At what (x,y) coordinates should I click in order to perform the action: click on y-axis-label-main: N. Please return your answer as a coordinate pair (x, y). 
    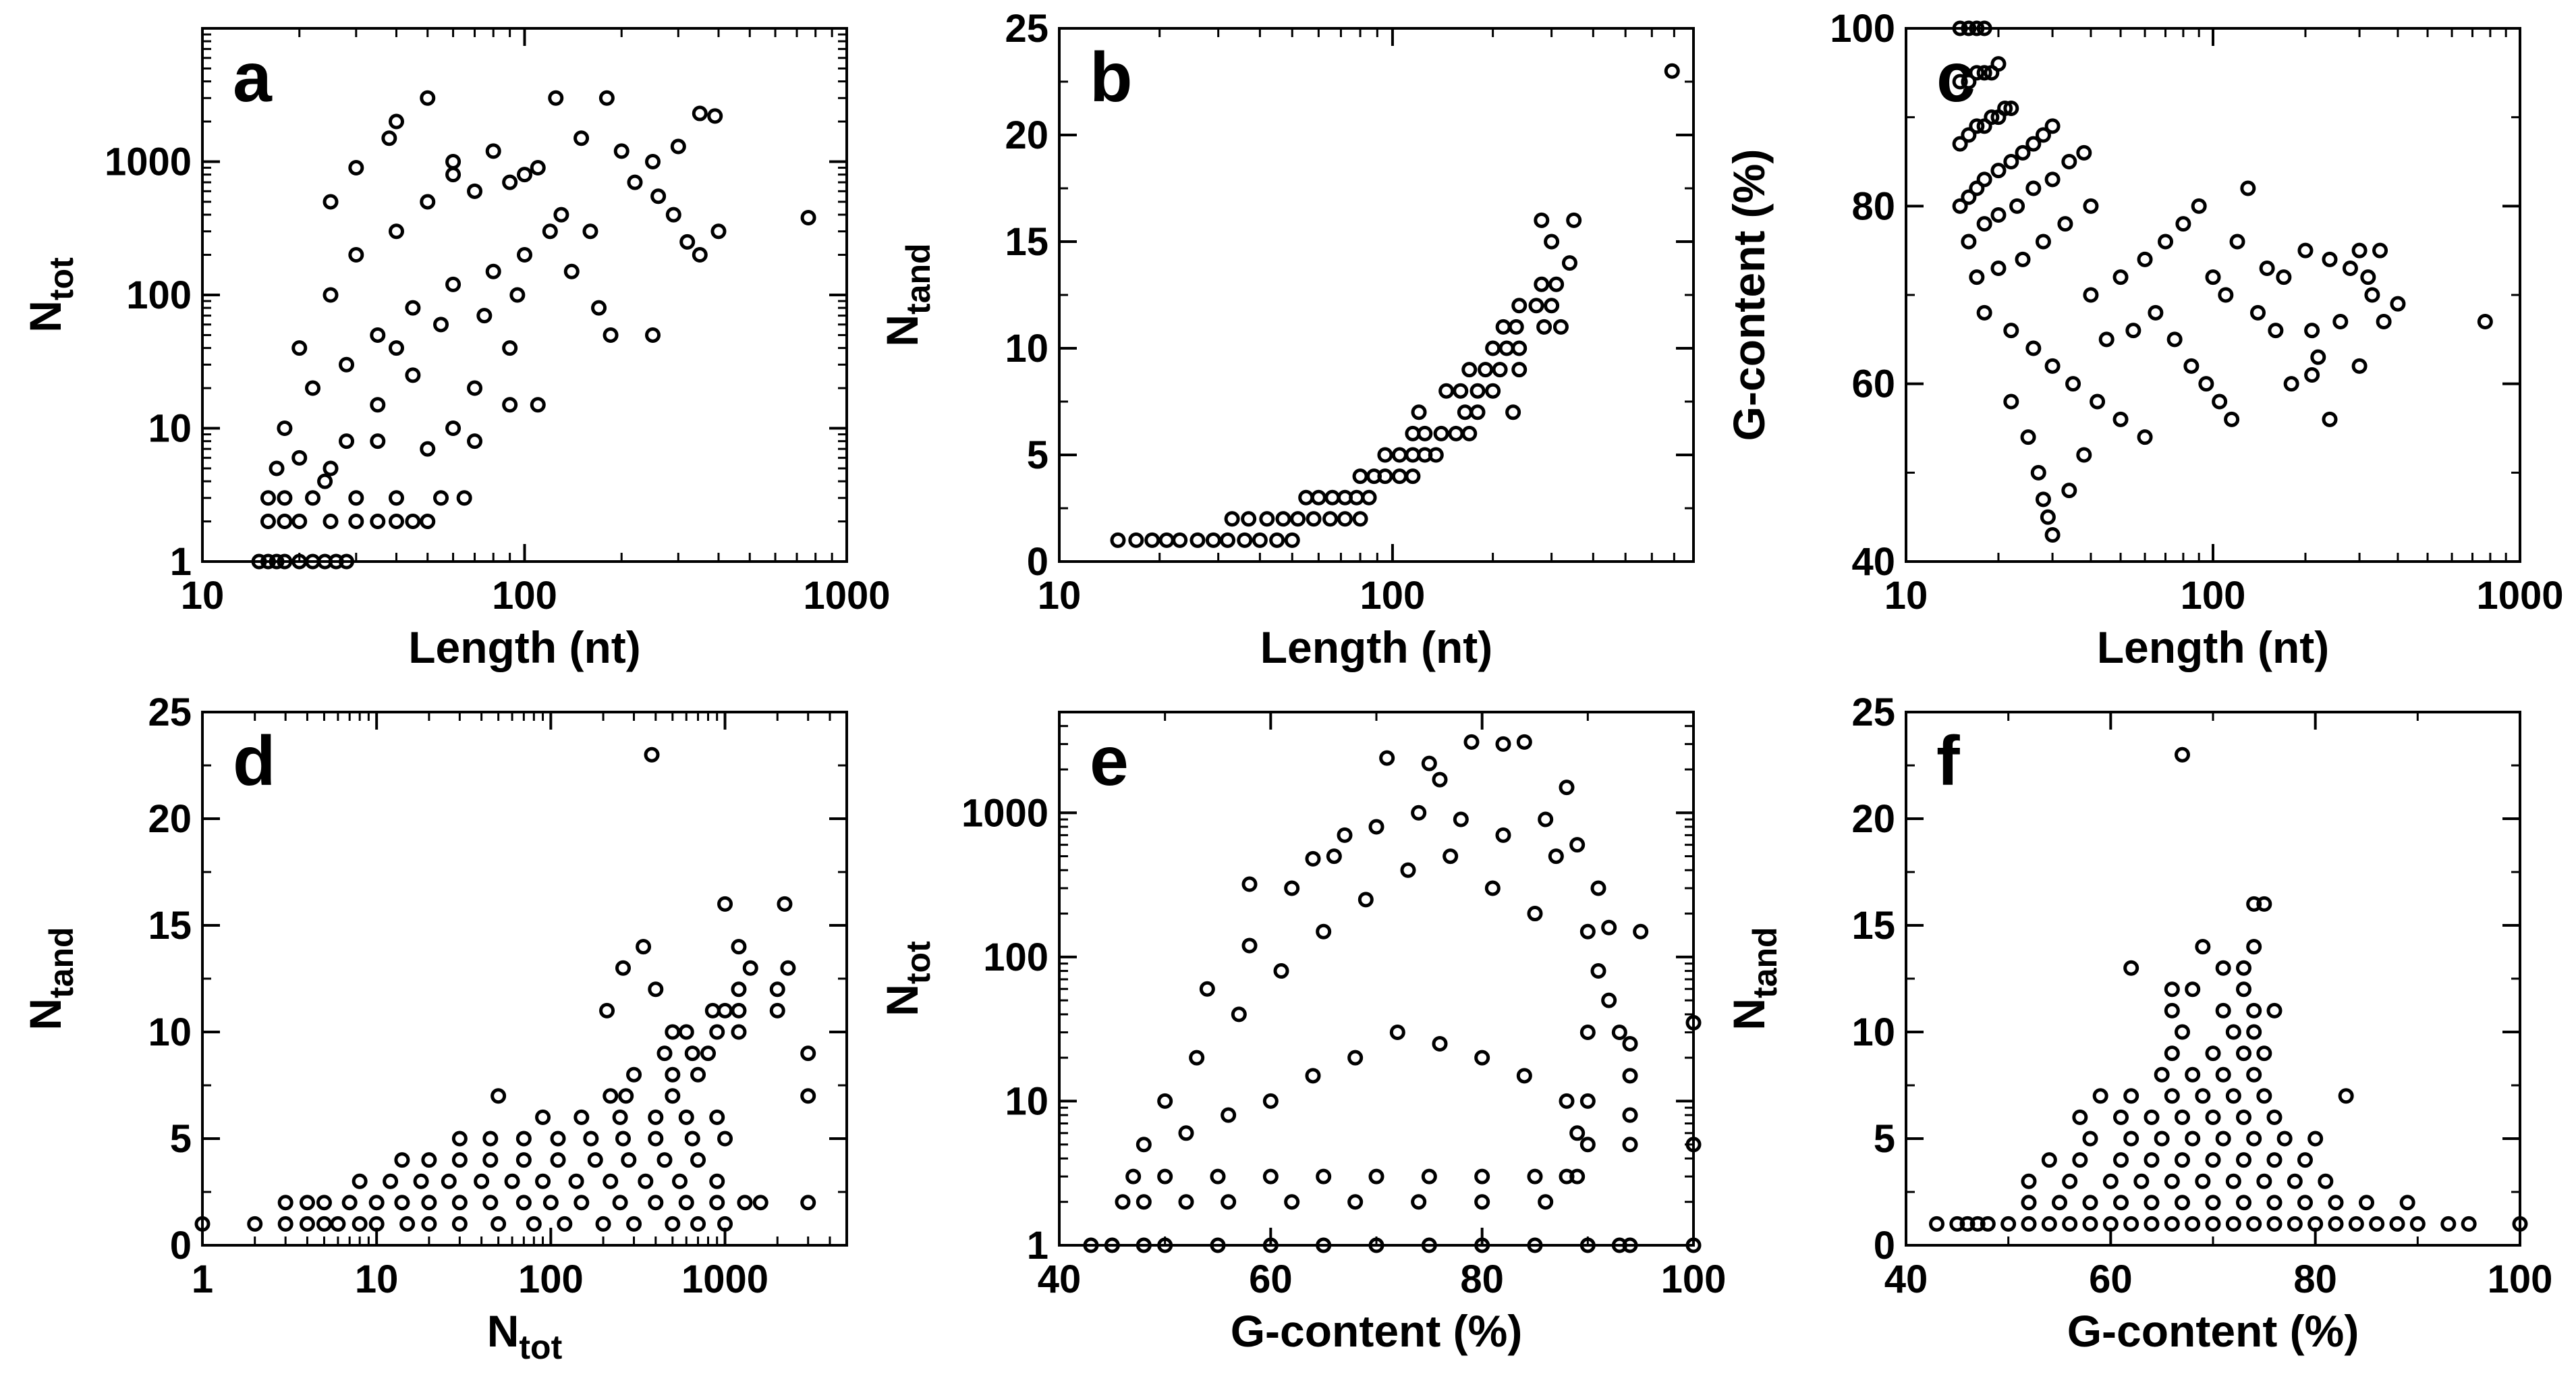
    Looking at the image, I should click on (45, 1014).